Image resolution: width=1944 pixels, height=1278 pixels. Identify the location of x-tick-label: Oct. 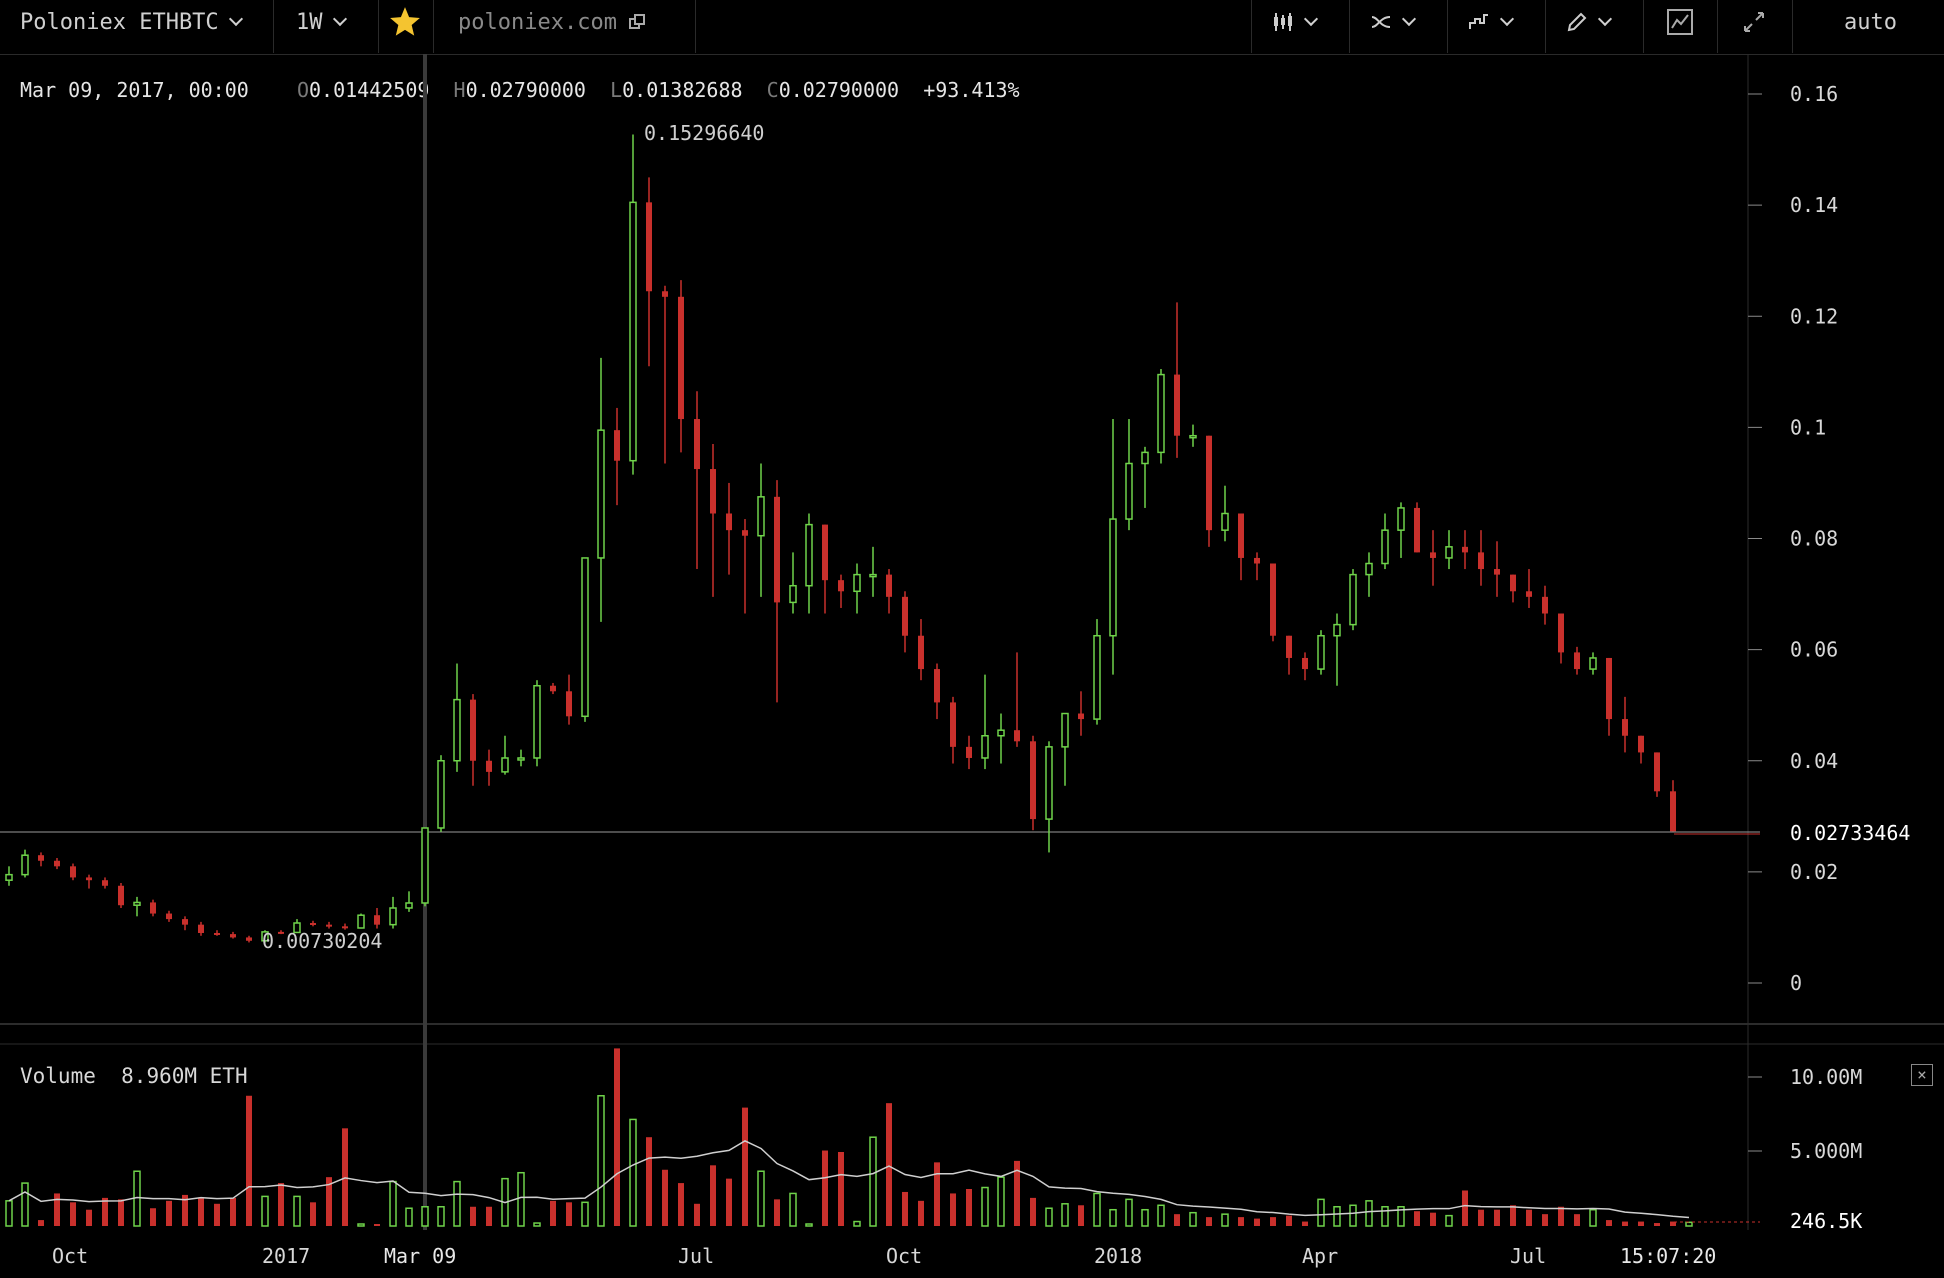
(904, 1256).